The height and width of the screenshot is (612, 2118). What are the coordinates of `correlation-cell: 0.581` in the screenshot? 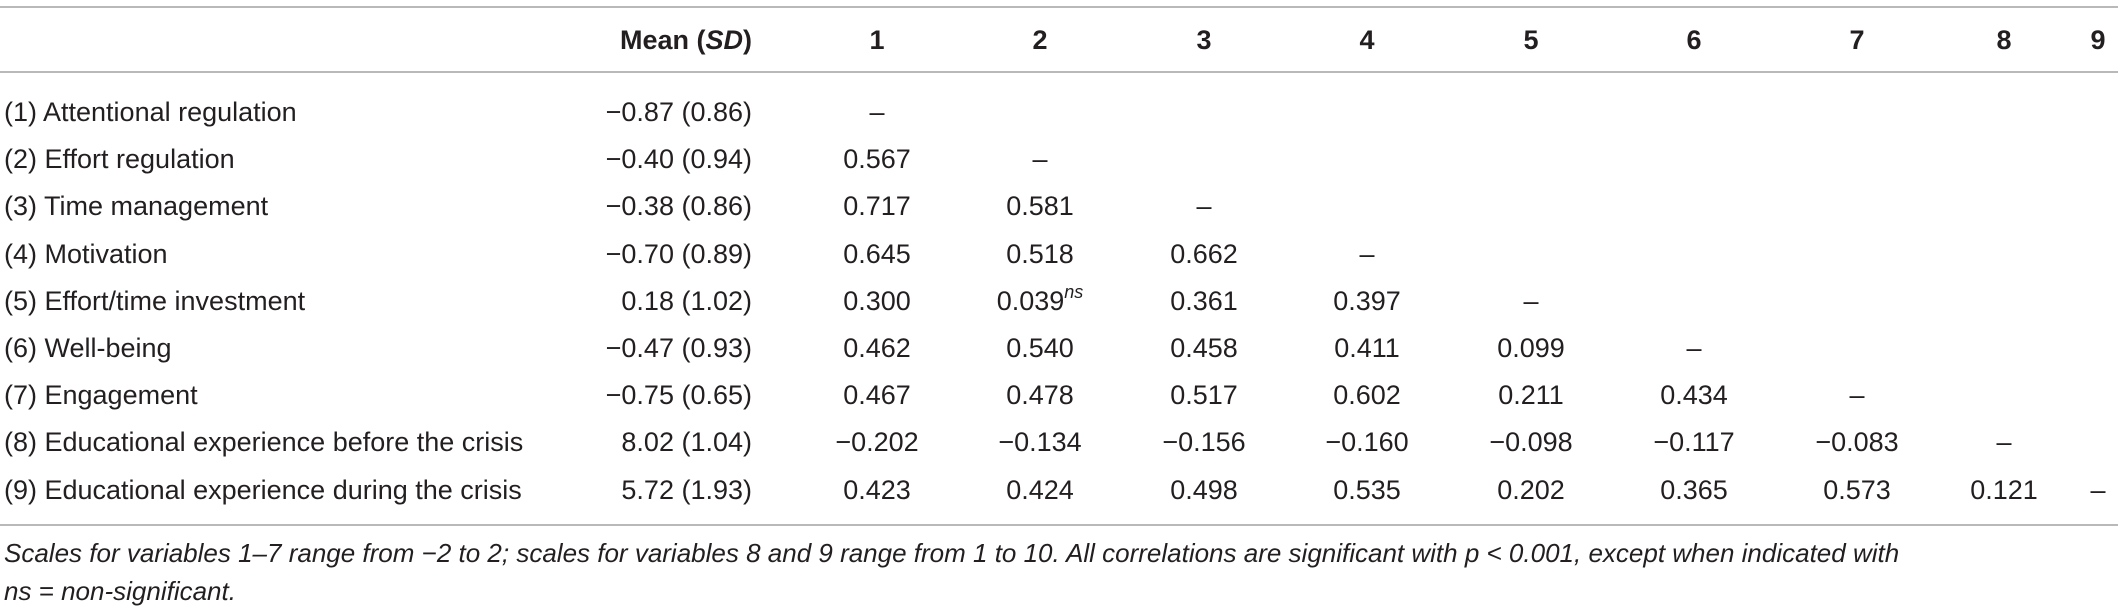 It's located at (1040, 206).